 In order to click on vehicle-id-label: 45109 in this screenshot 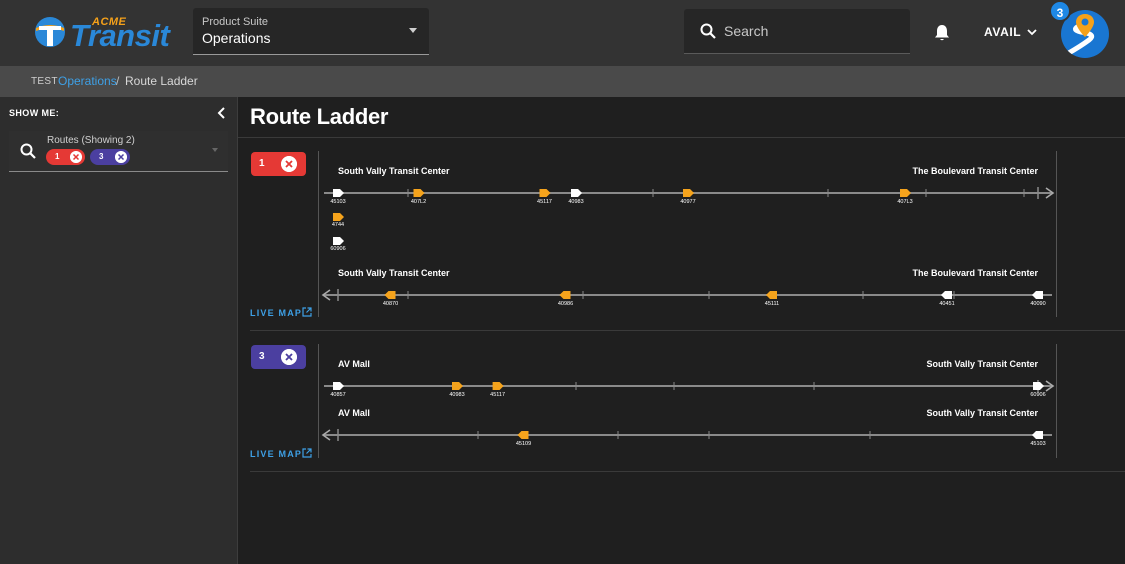, I will do `click(523, 444)`.